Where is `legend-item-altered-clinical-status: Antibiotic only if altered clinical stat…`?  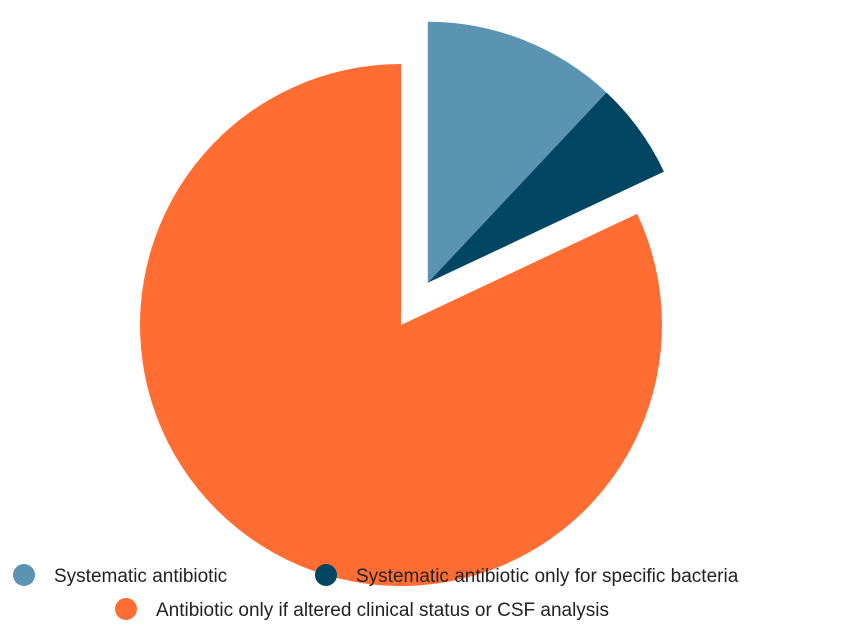
legend-item-altered-clinical-status: Antibiotic only if altered clinical stat… is located at coordinates (362, 609).